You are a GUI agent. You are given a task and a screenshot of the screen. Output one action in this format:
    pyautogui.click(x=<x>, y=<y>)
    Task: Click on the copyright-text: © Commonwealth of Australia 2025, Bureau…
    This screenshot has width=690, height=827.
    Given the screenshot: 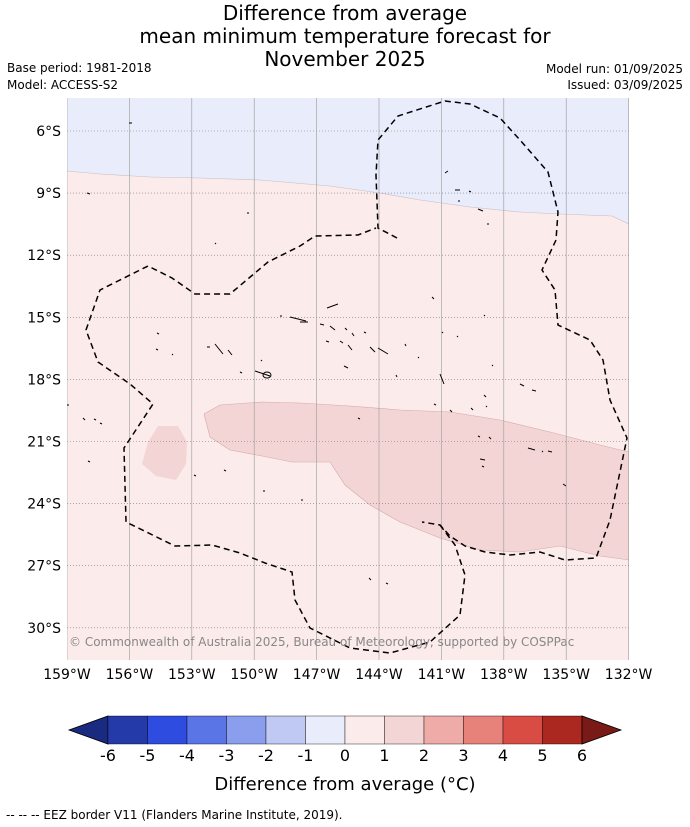 What is the action you would take?
    pyautogui.click(x=321, y=642)
    